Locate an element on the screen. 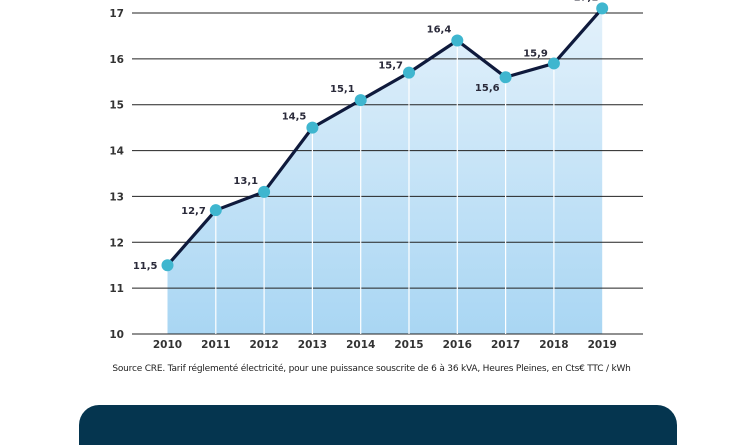 This screenshot has width=743, height=445. y-tick-label: 14 is located at coordinates (116, 152).